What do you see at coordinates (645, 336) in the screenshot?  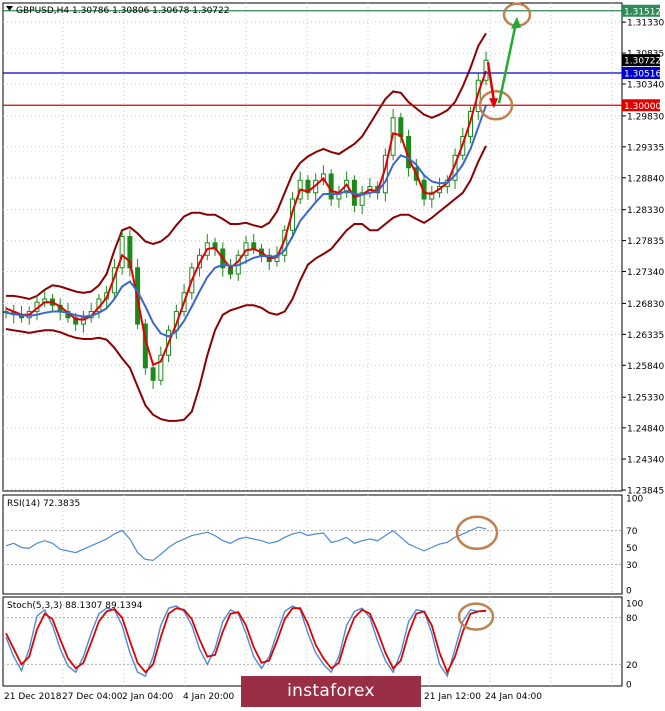 I see `price-axis-tick-label: 1.26335` at bounding box center [645, 336].